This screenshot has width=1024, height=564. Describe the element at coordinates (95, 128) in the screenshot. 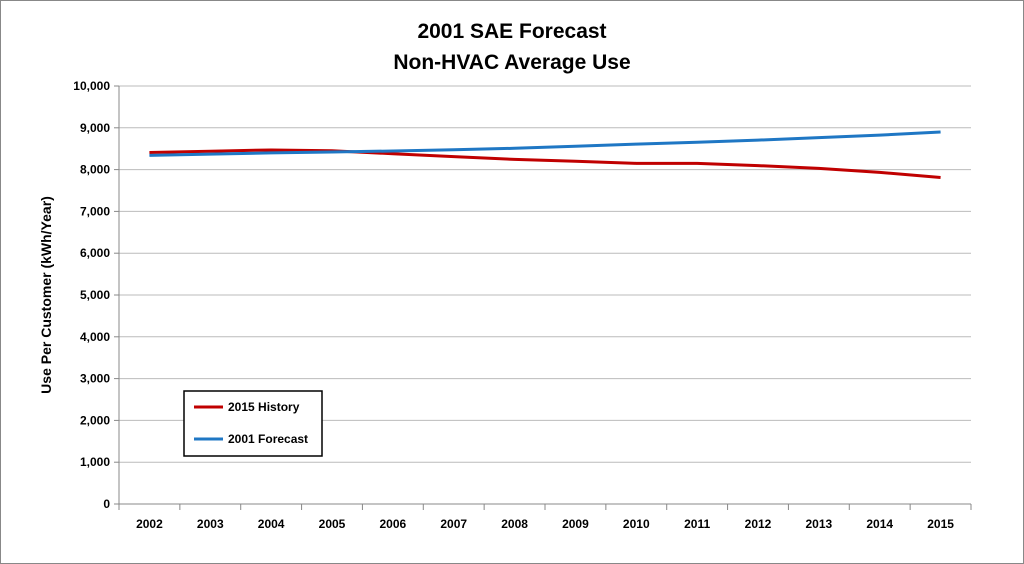

I see `y-tick-label: 9,000` at that location.